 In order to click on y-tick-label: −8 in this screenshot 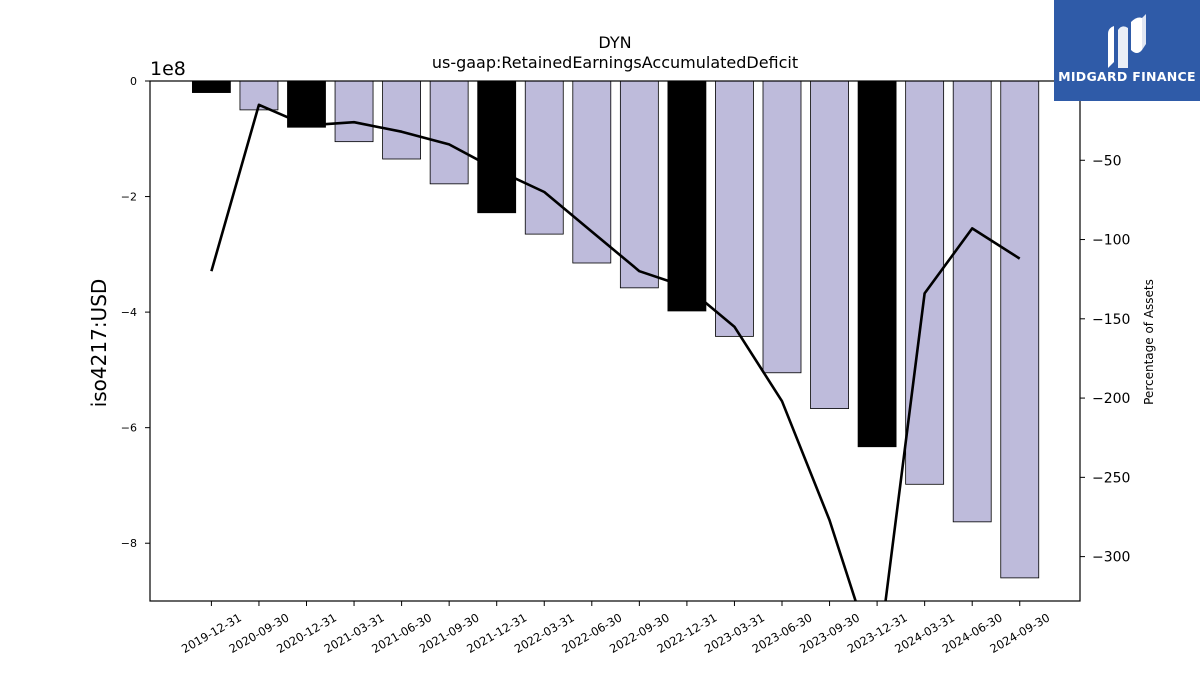, I will do `click(129, 543)`.